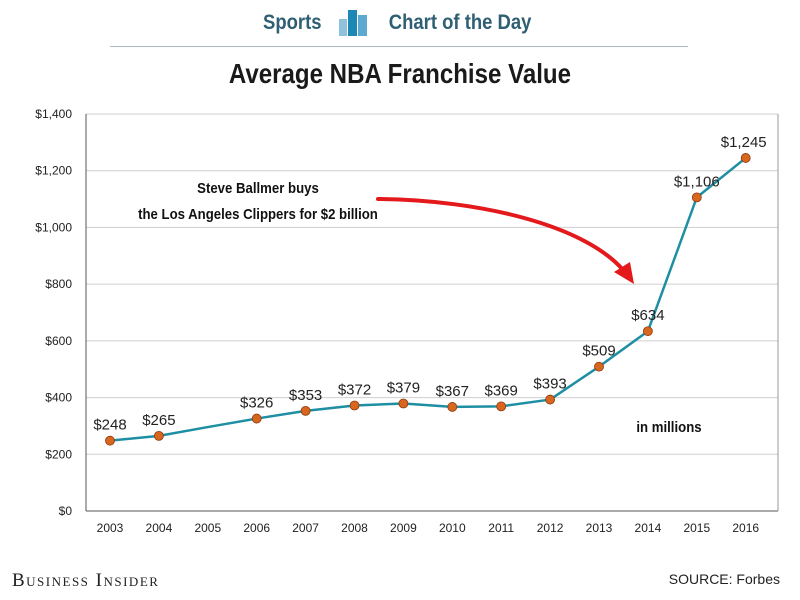 The height and width of the screenshot is (600, 800). Describe the element at coordinates (550, 528) in the screenshot. I see `x-tick-label: 2012` at that location.